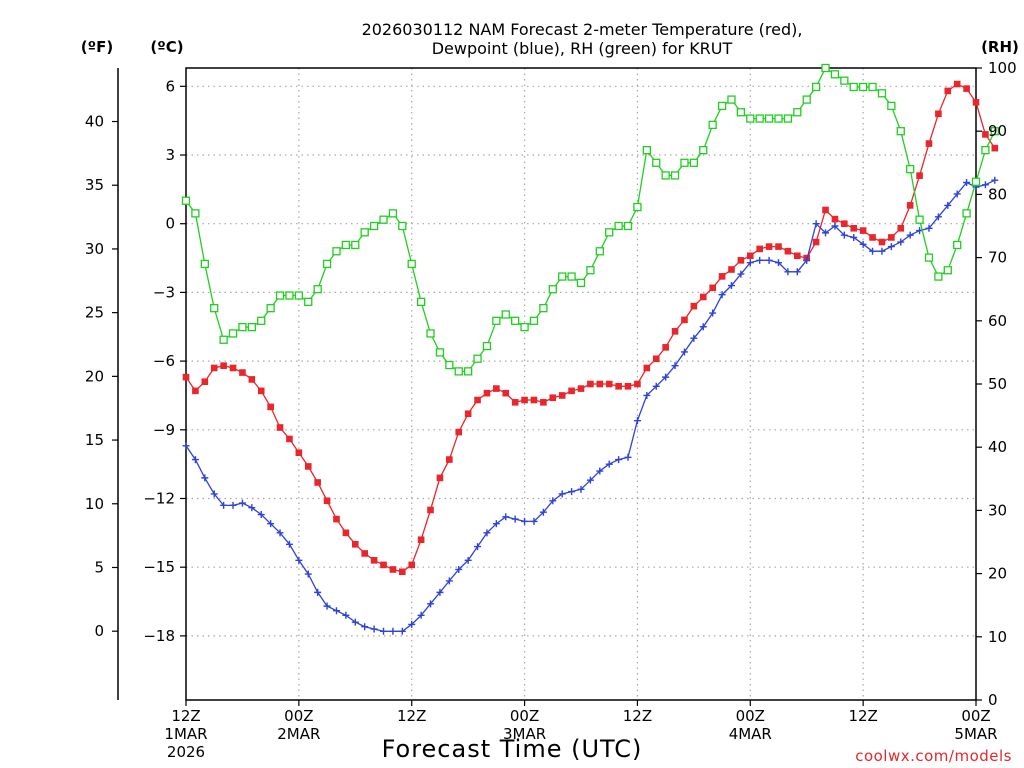 The width and height of the screenshot is (1024, 768). I want to click on rh-tick-label: 100, so click(1002, 68).